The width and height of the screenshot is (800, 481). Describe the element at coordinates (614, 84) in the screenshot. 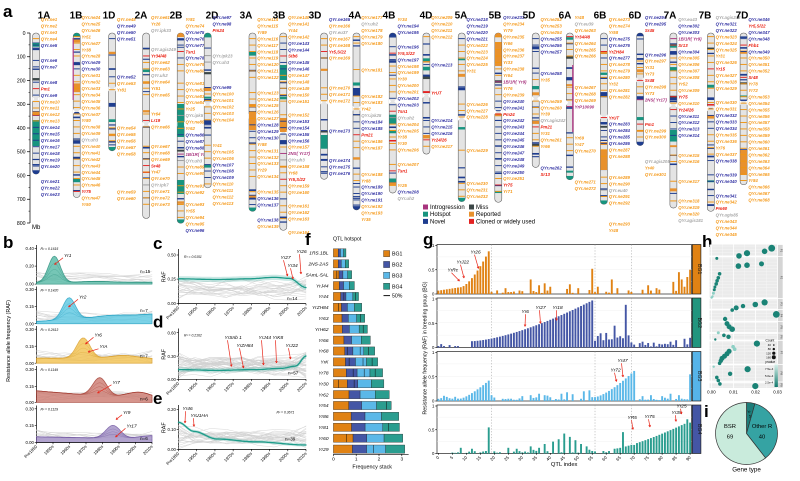

I see `svg-text: Yr32` at that location.